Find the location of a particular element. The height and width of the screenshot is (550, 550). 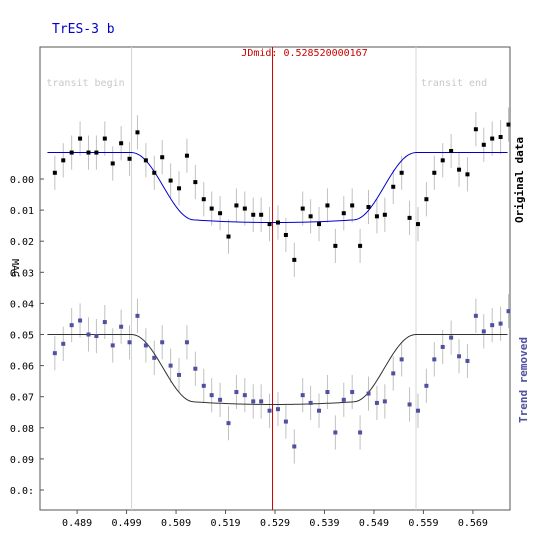

y-tick-label: 0.04 is located at coordinates (22, 304).